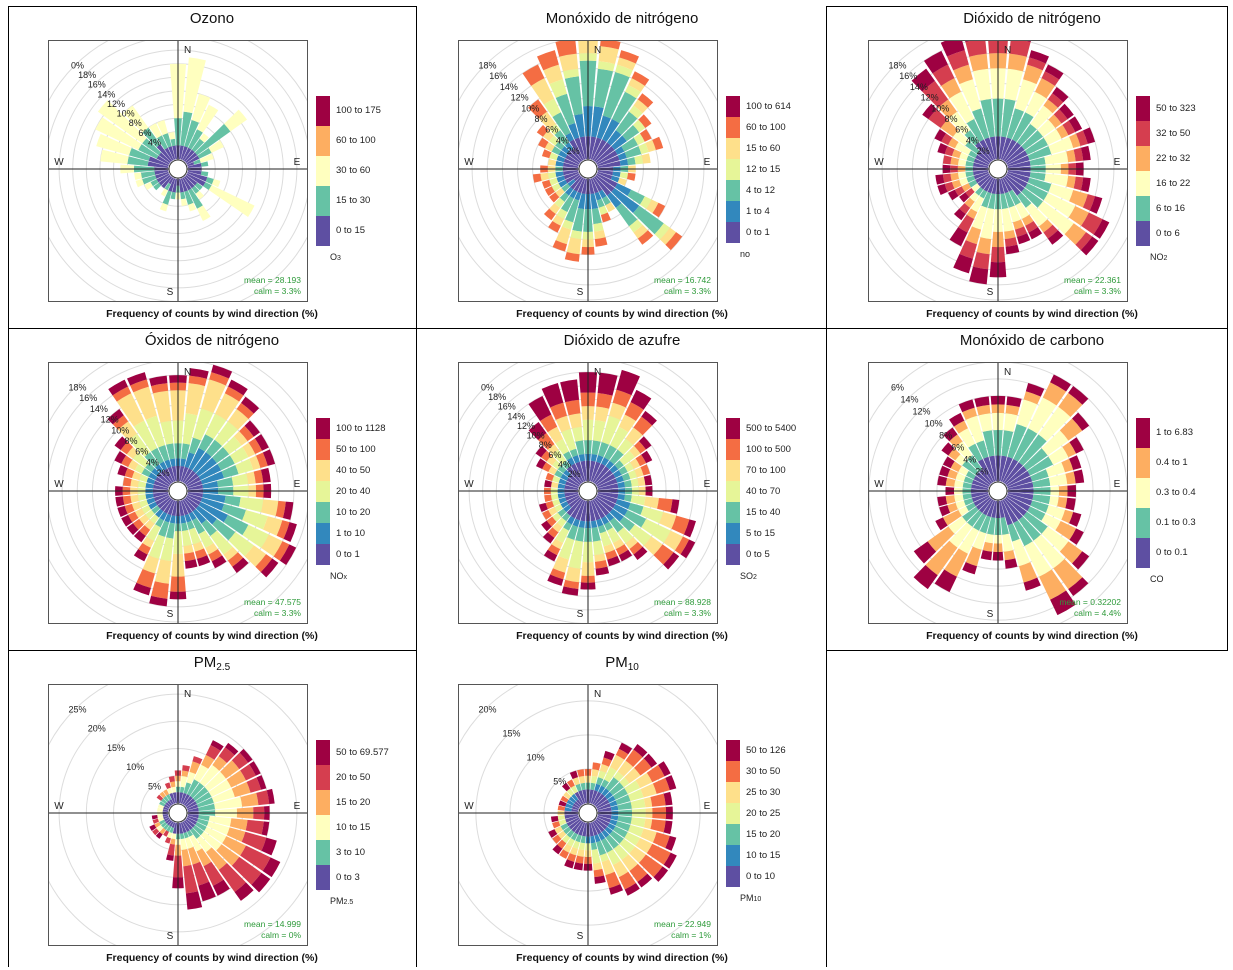 The width and height of the screenshot is (1233, 970). I want to click on direction-label-n: N, so click(597, 50).